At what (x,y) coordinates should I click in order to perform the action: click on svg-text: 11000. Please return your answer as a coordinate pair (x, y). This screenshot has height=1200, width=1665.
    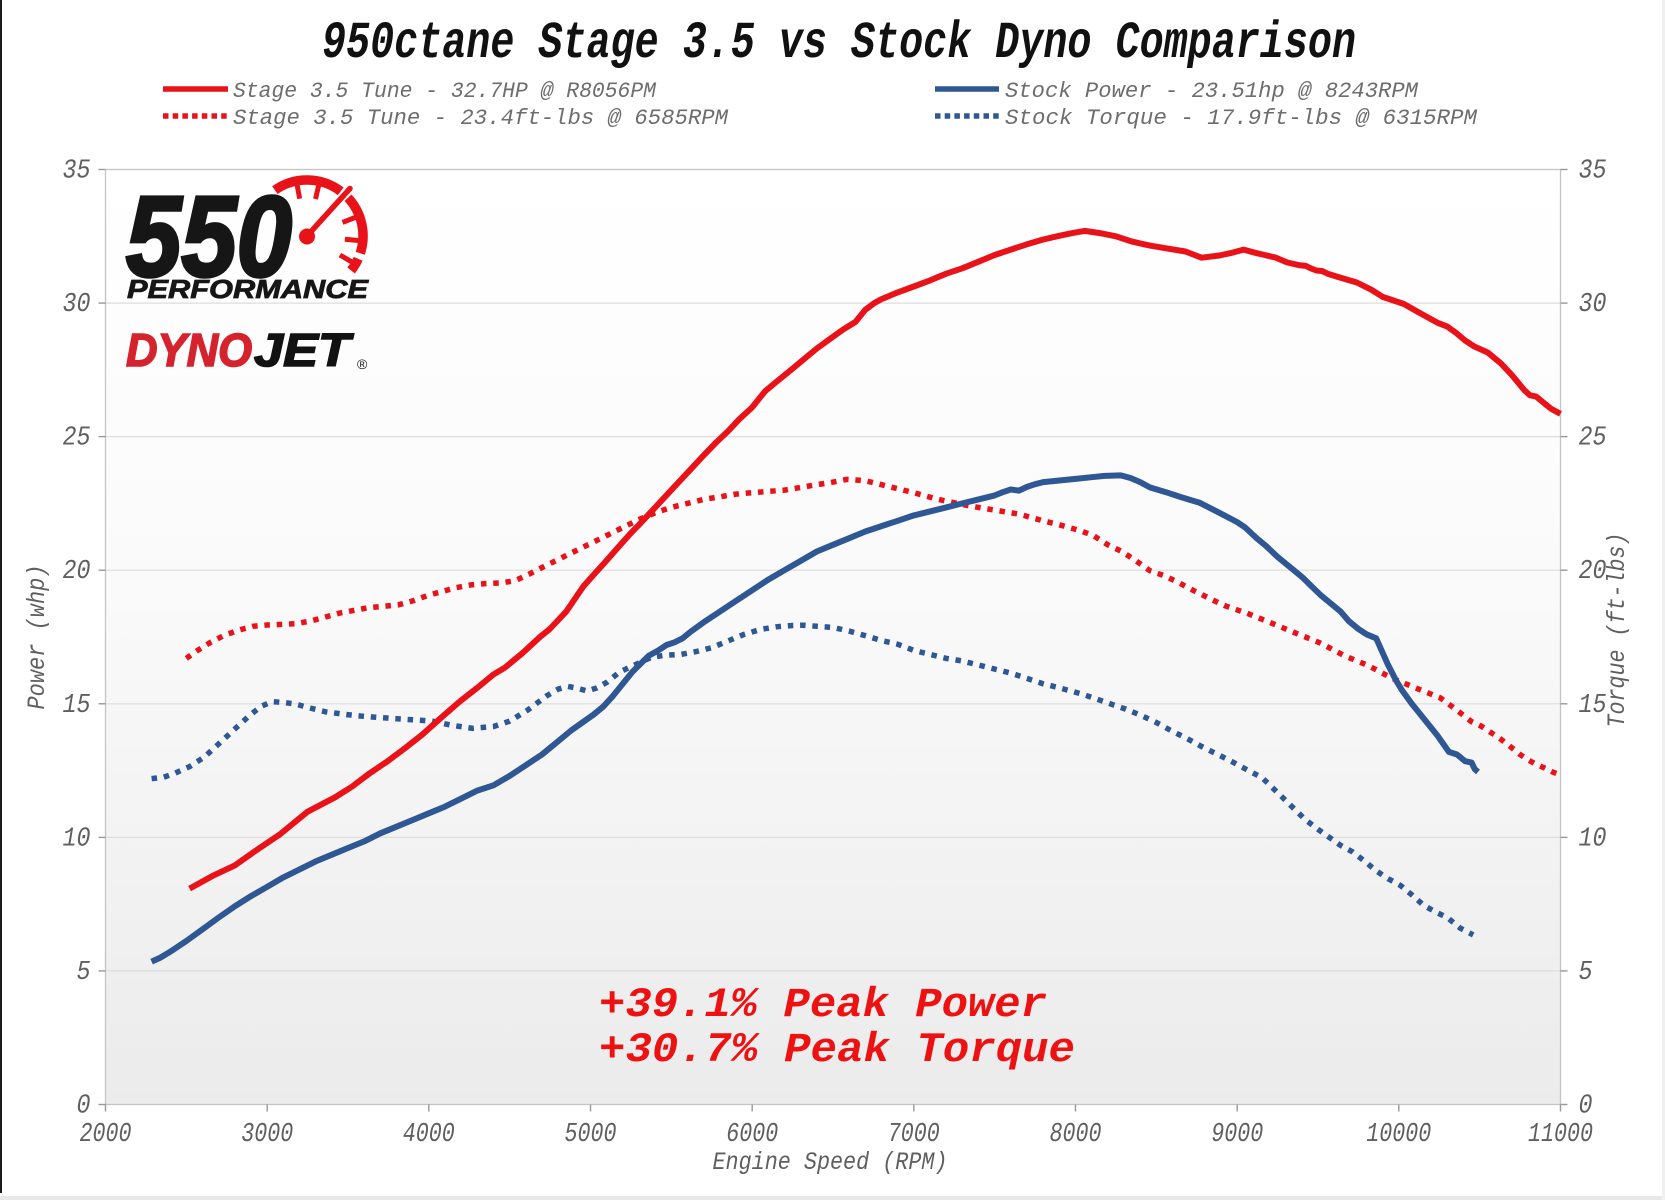
    Looking at the image, I should click on (1560, 1135).